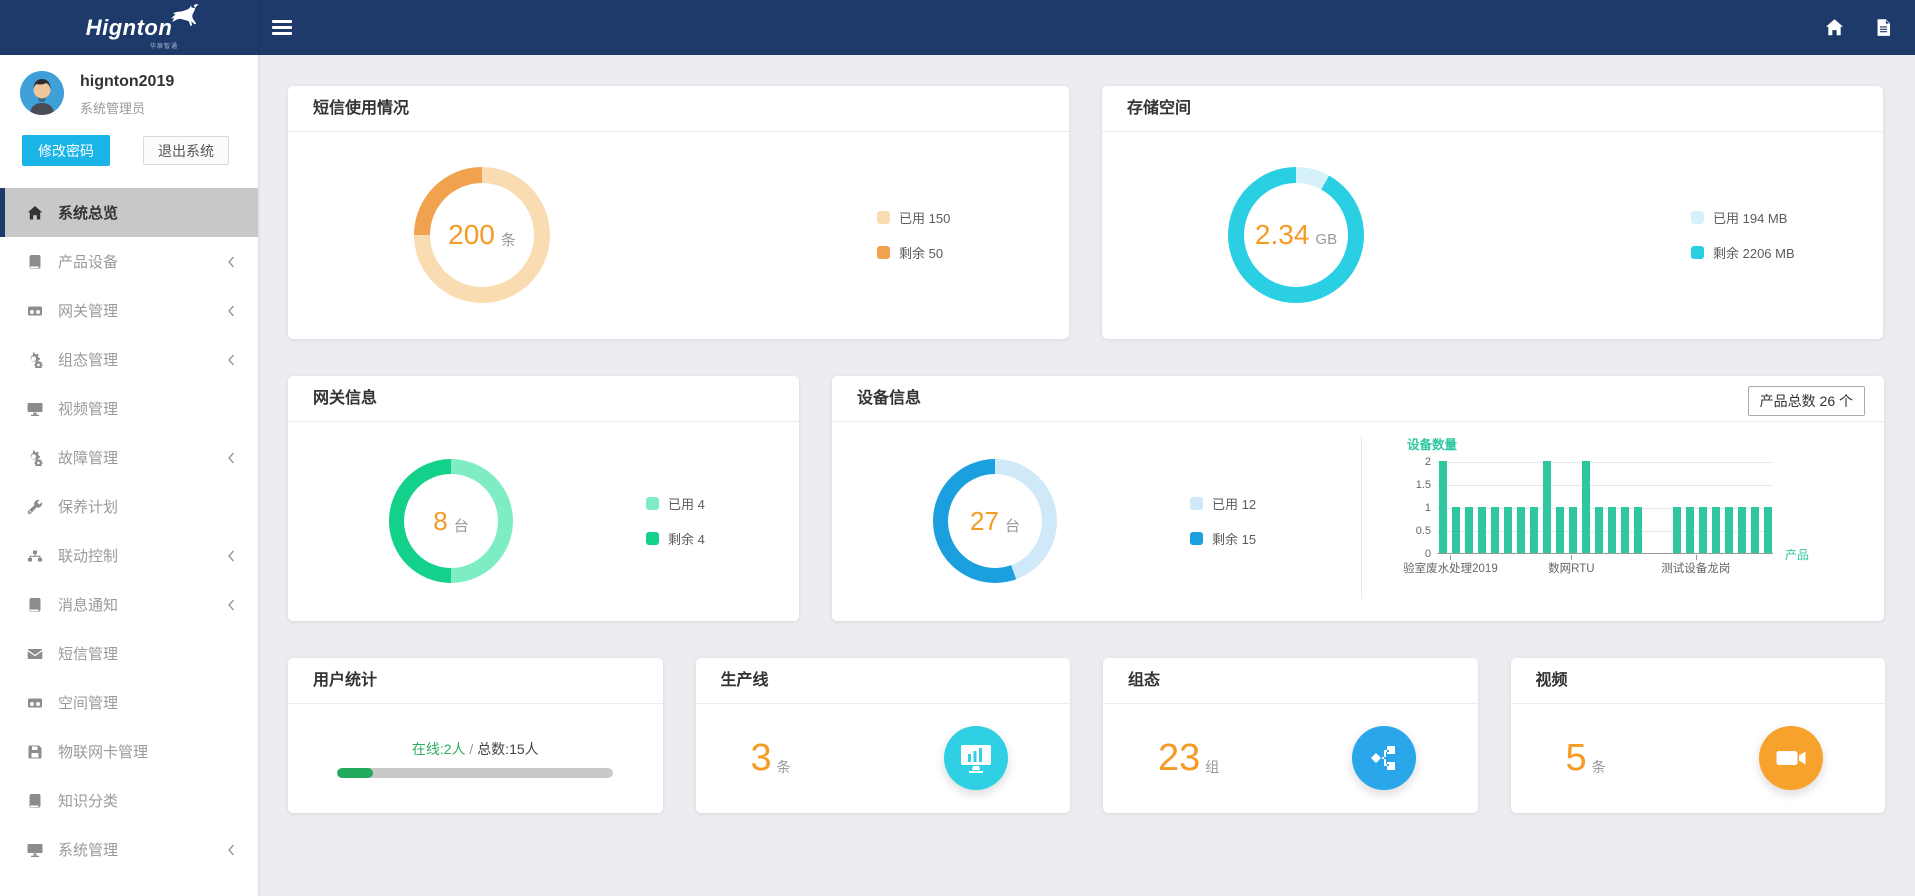 The width and height of the screenshot is (1915, 896). What do you see at coordinates (1576, 758) in the screenshot?
I see `video-count: 5` at bounding box center [1576, 758].